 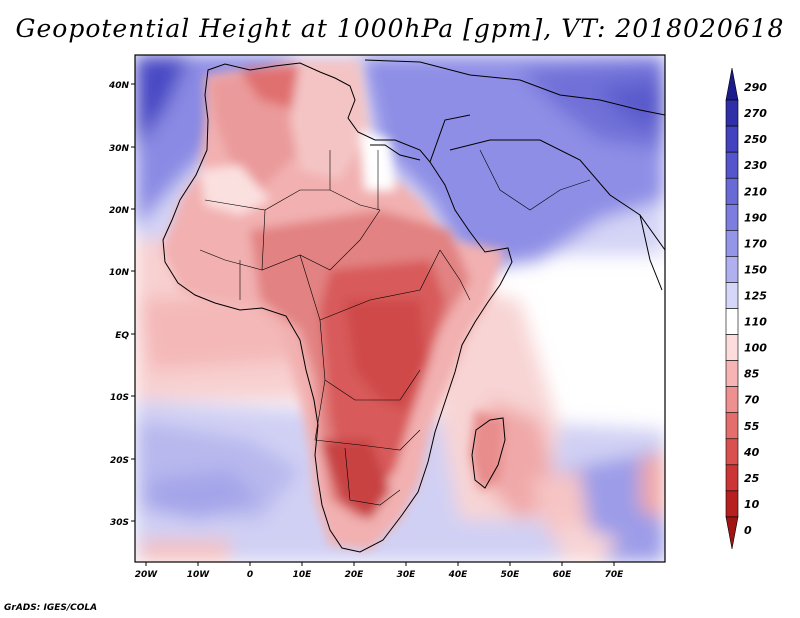 What do you see at coordinates (755, 322) in the screenshot?
I see `colorbar-label: 110` at bounding box center [755, 322].